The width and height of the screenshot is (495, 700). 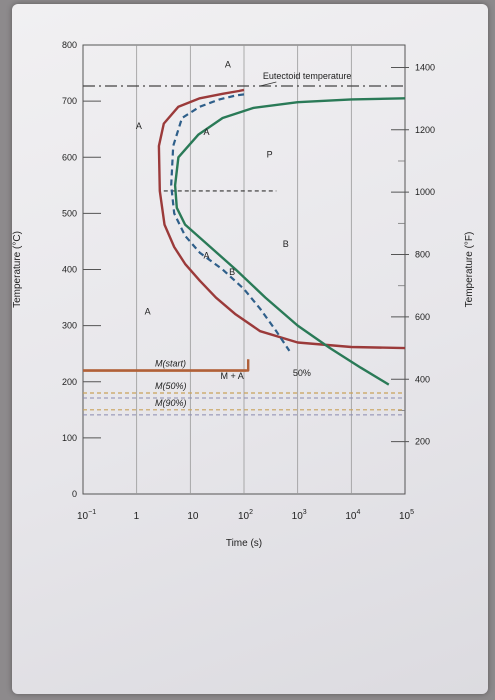 I want to click on y-right-tick-label: 800, so click(x=422, y=255).